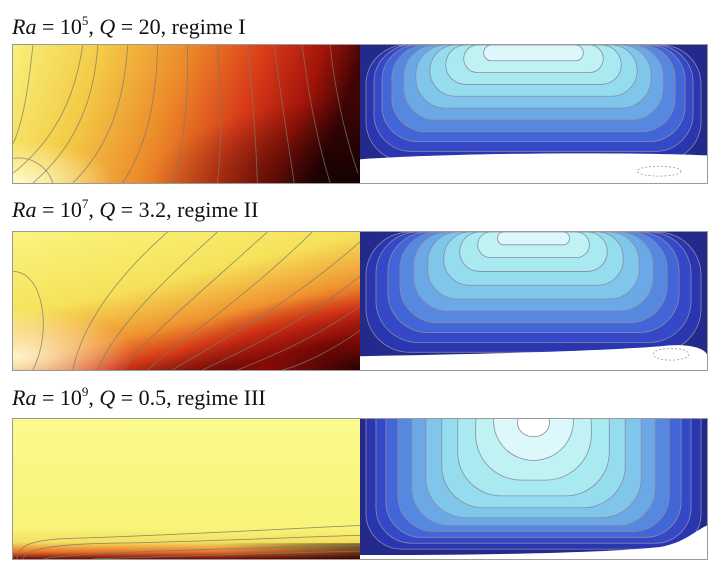  I want to click on panel-3-caption: Ra = 109, Q = 0.5, regime III, so click(139, 398).